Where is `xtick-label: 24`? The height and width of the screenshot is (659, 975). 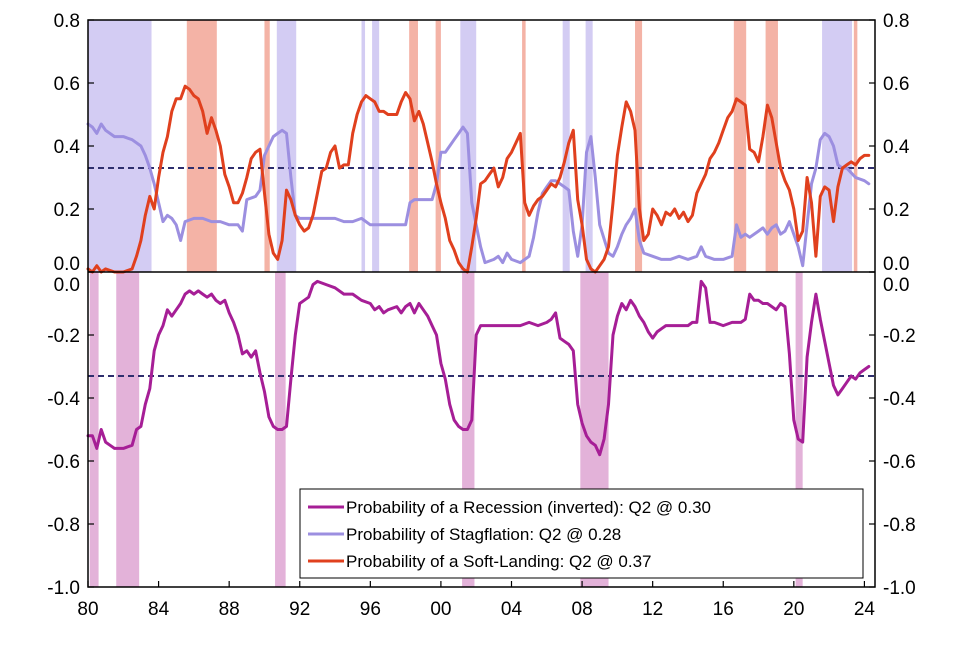
xtick-label: 24 is located at coordinates (865, 609).